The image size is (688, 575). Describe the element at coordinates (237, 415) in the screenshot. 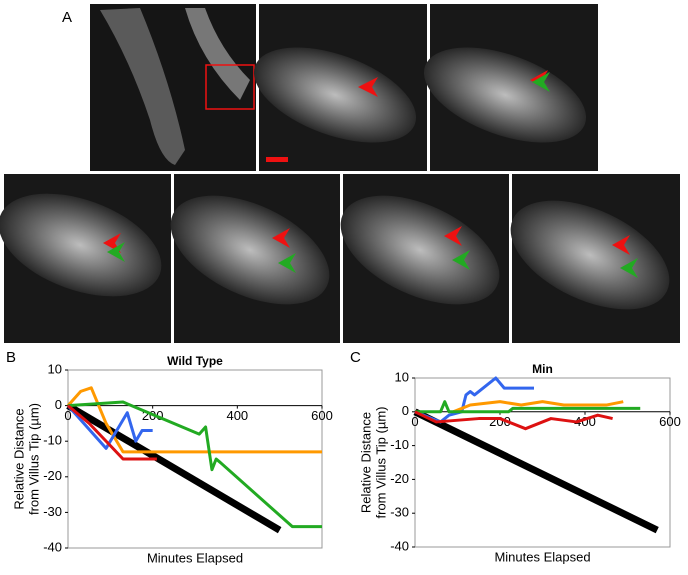

I see `x-tick-label: 400` at that location.